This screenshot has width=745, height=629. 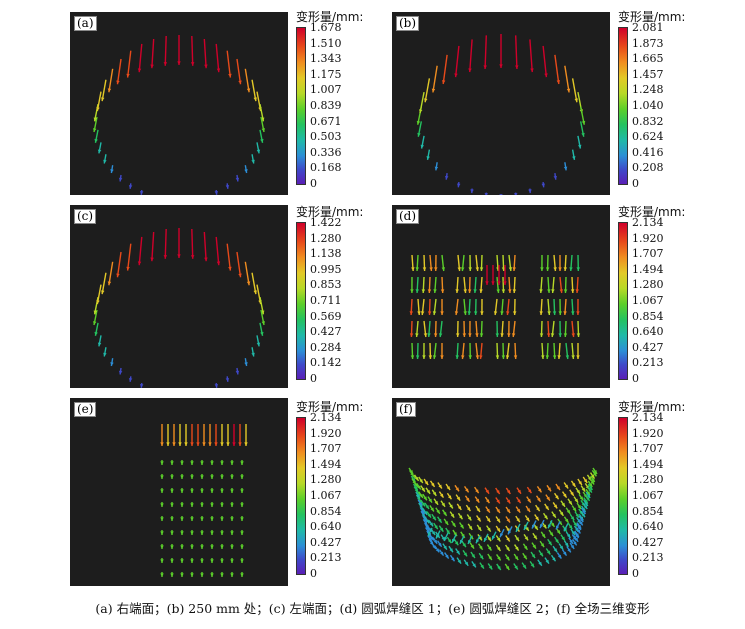 What do you see at coordinates (179, 103) in the screenshot?
I see `deformation-vector-plot-a` at bounding box center [179, 103].